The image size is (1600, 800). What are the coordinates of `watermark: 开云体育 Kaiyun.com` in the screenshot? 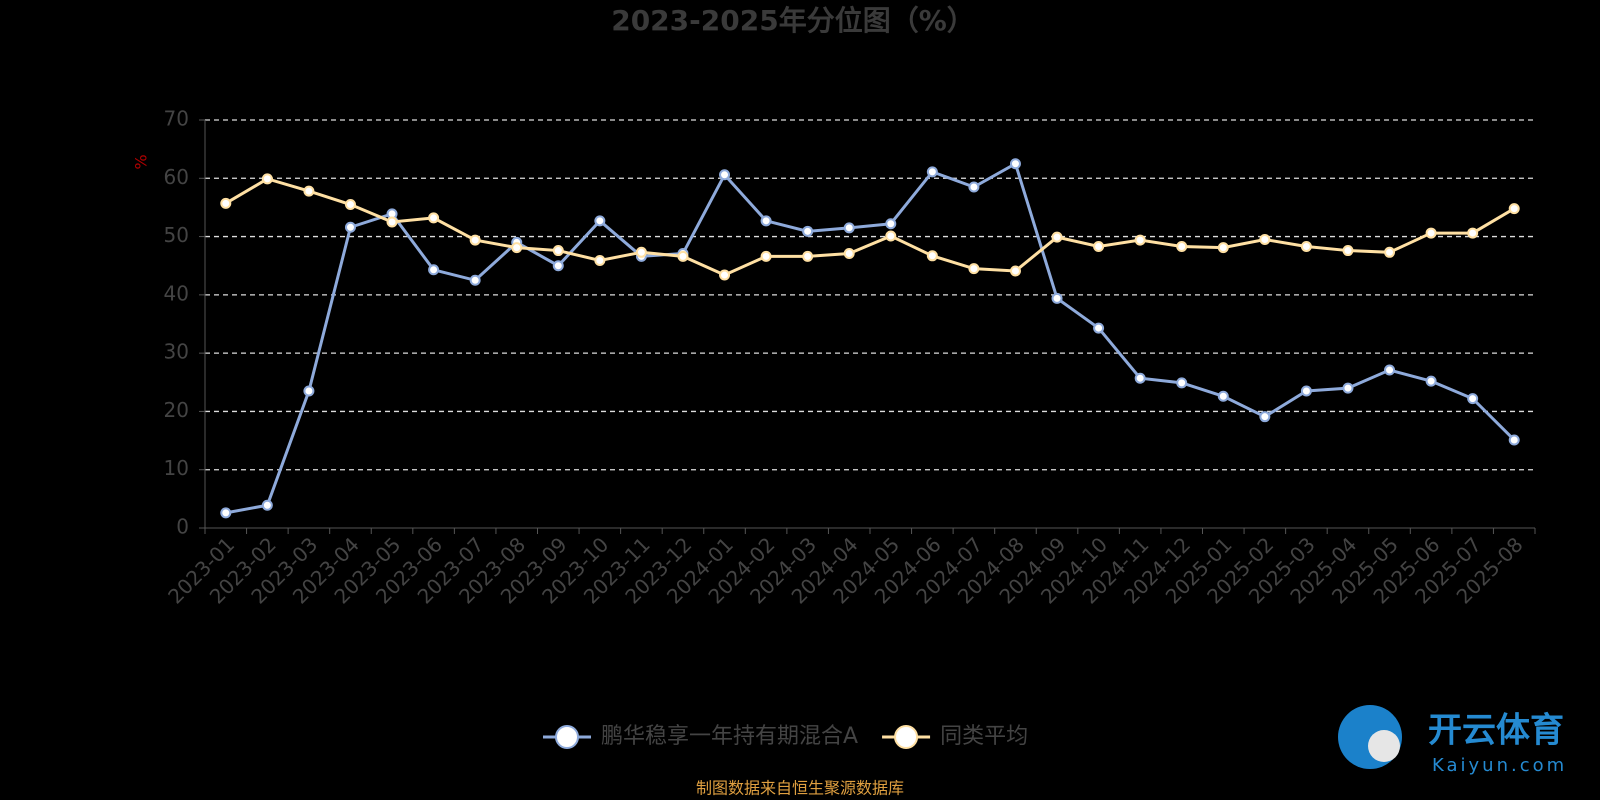 It's located at (1452, 740).